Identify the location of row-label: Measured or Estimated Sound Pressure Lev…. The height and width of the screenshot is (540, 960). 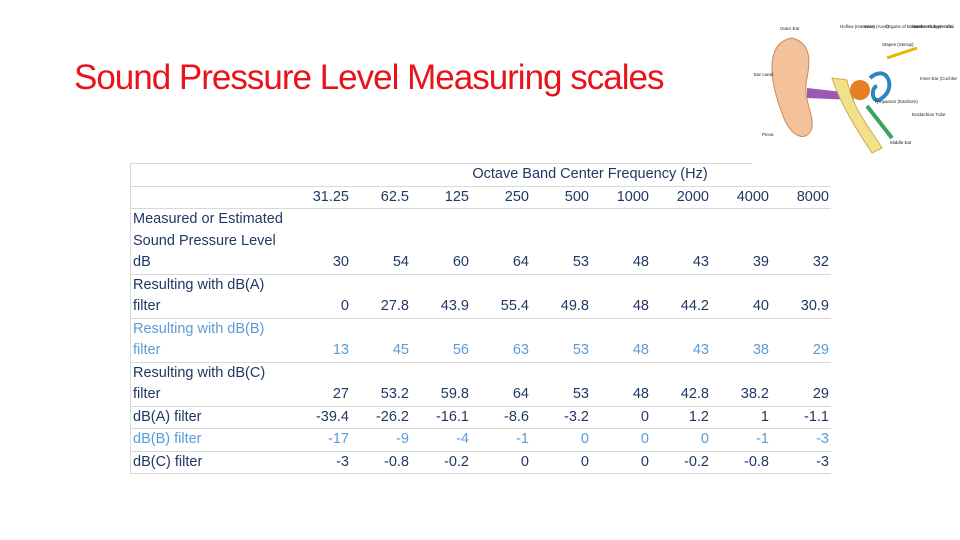
(210, 241).